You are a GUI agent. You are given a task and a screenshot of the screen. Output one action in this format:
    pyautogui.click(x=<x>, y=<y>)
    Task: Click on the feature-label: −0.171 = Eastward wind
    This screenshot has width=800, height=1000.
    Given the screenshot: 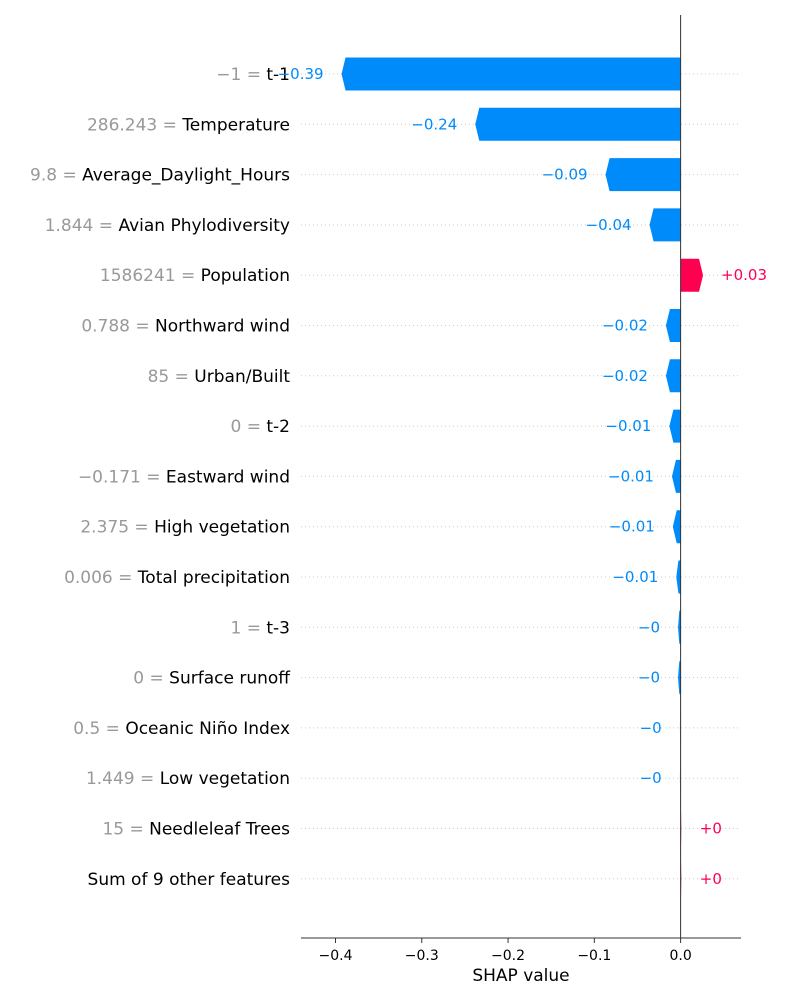 What is the action you would take?
    pyautogui.click(x=184, y=477)
    